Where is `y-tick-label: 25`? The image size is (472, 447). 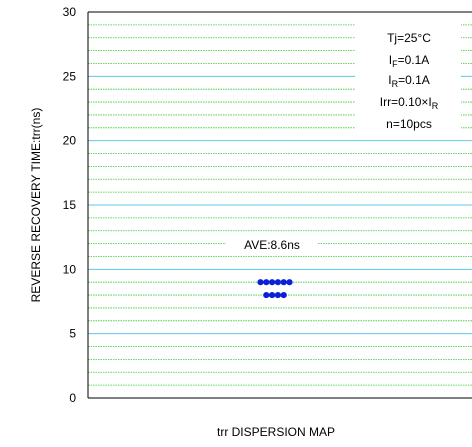 y-tick-label: 25 is located at coordinates (70, 76).